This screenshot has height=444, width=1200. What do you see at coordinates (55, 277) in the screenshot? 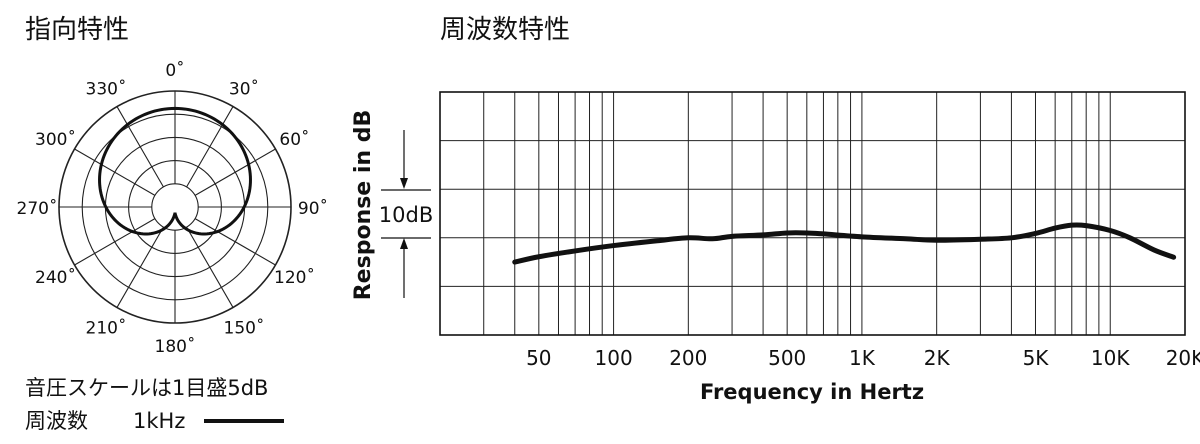
I see `polar-angle-label: 240˚` at bounding box center [55, 277].